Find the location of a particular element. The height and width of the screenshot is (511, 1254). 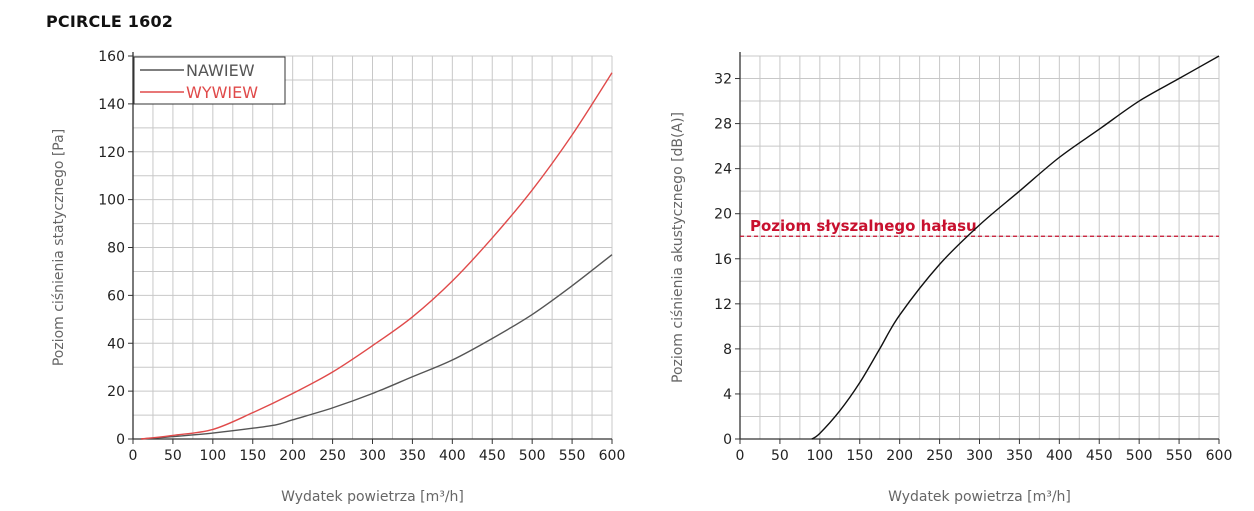

legend-label-nawiew: NAWIEW is located at coordinates (220, 70).